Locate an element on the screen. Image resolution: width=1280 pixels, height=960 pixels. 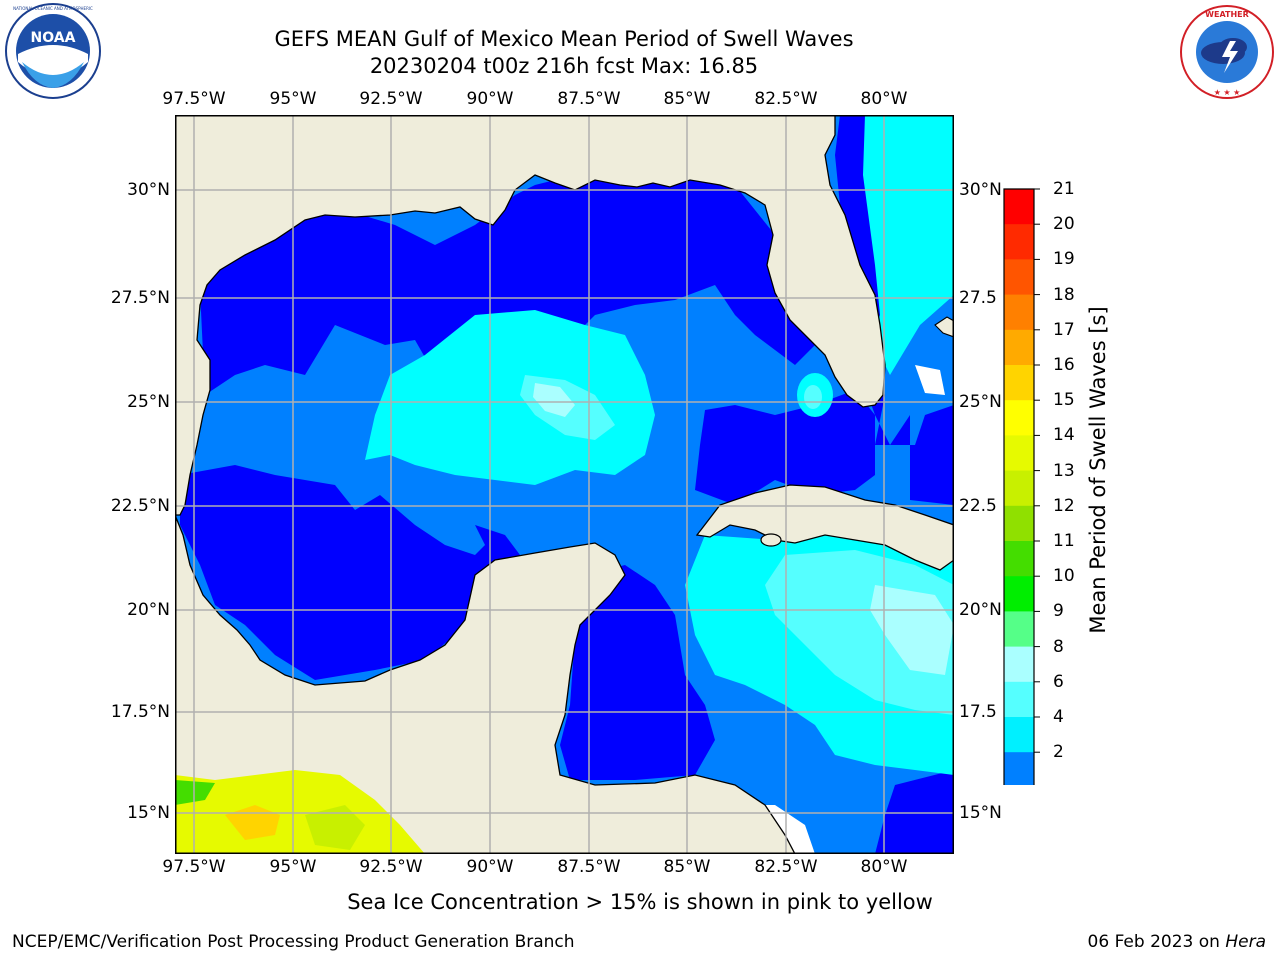
loop-current-pale is located at coordinates (554, 400).